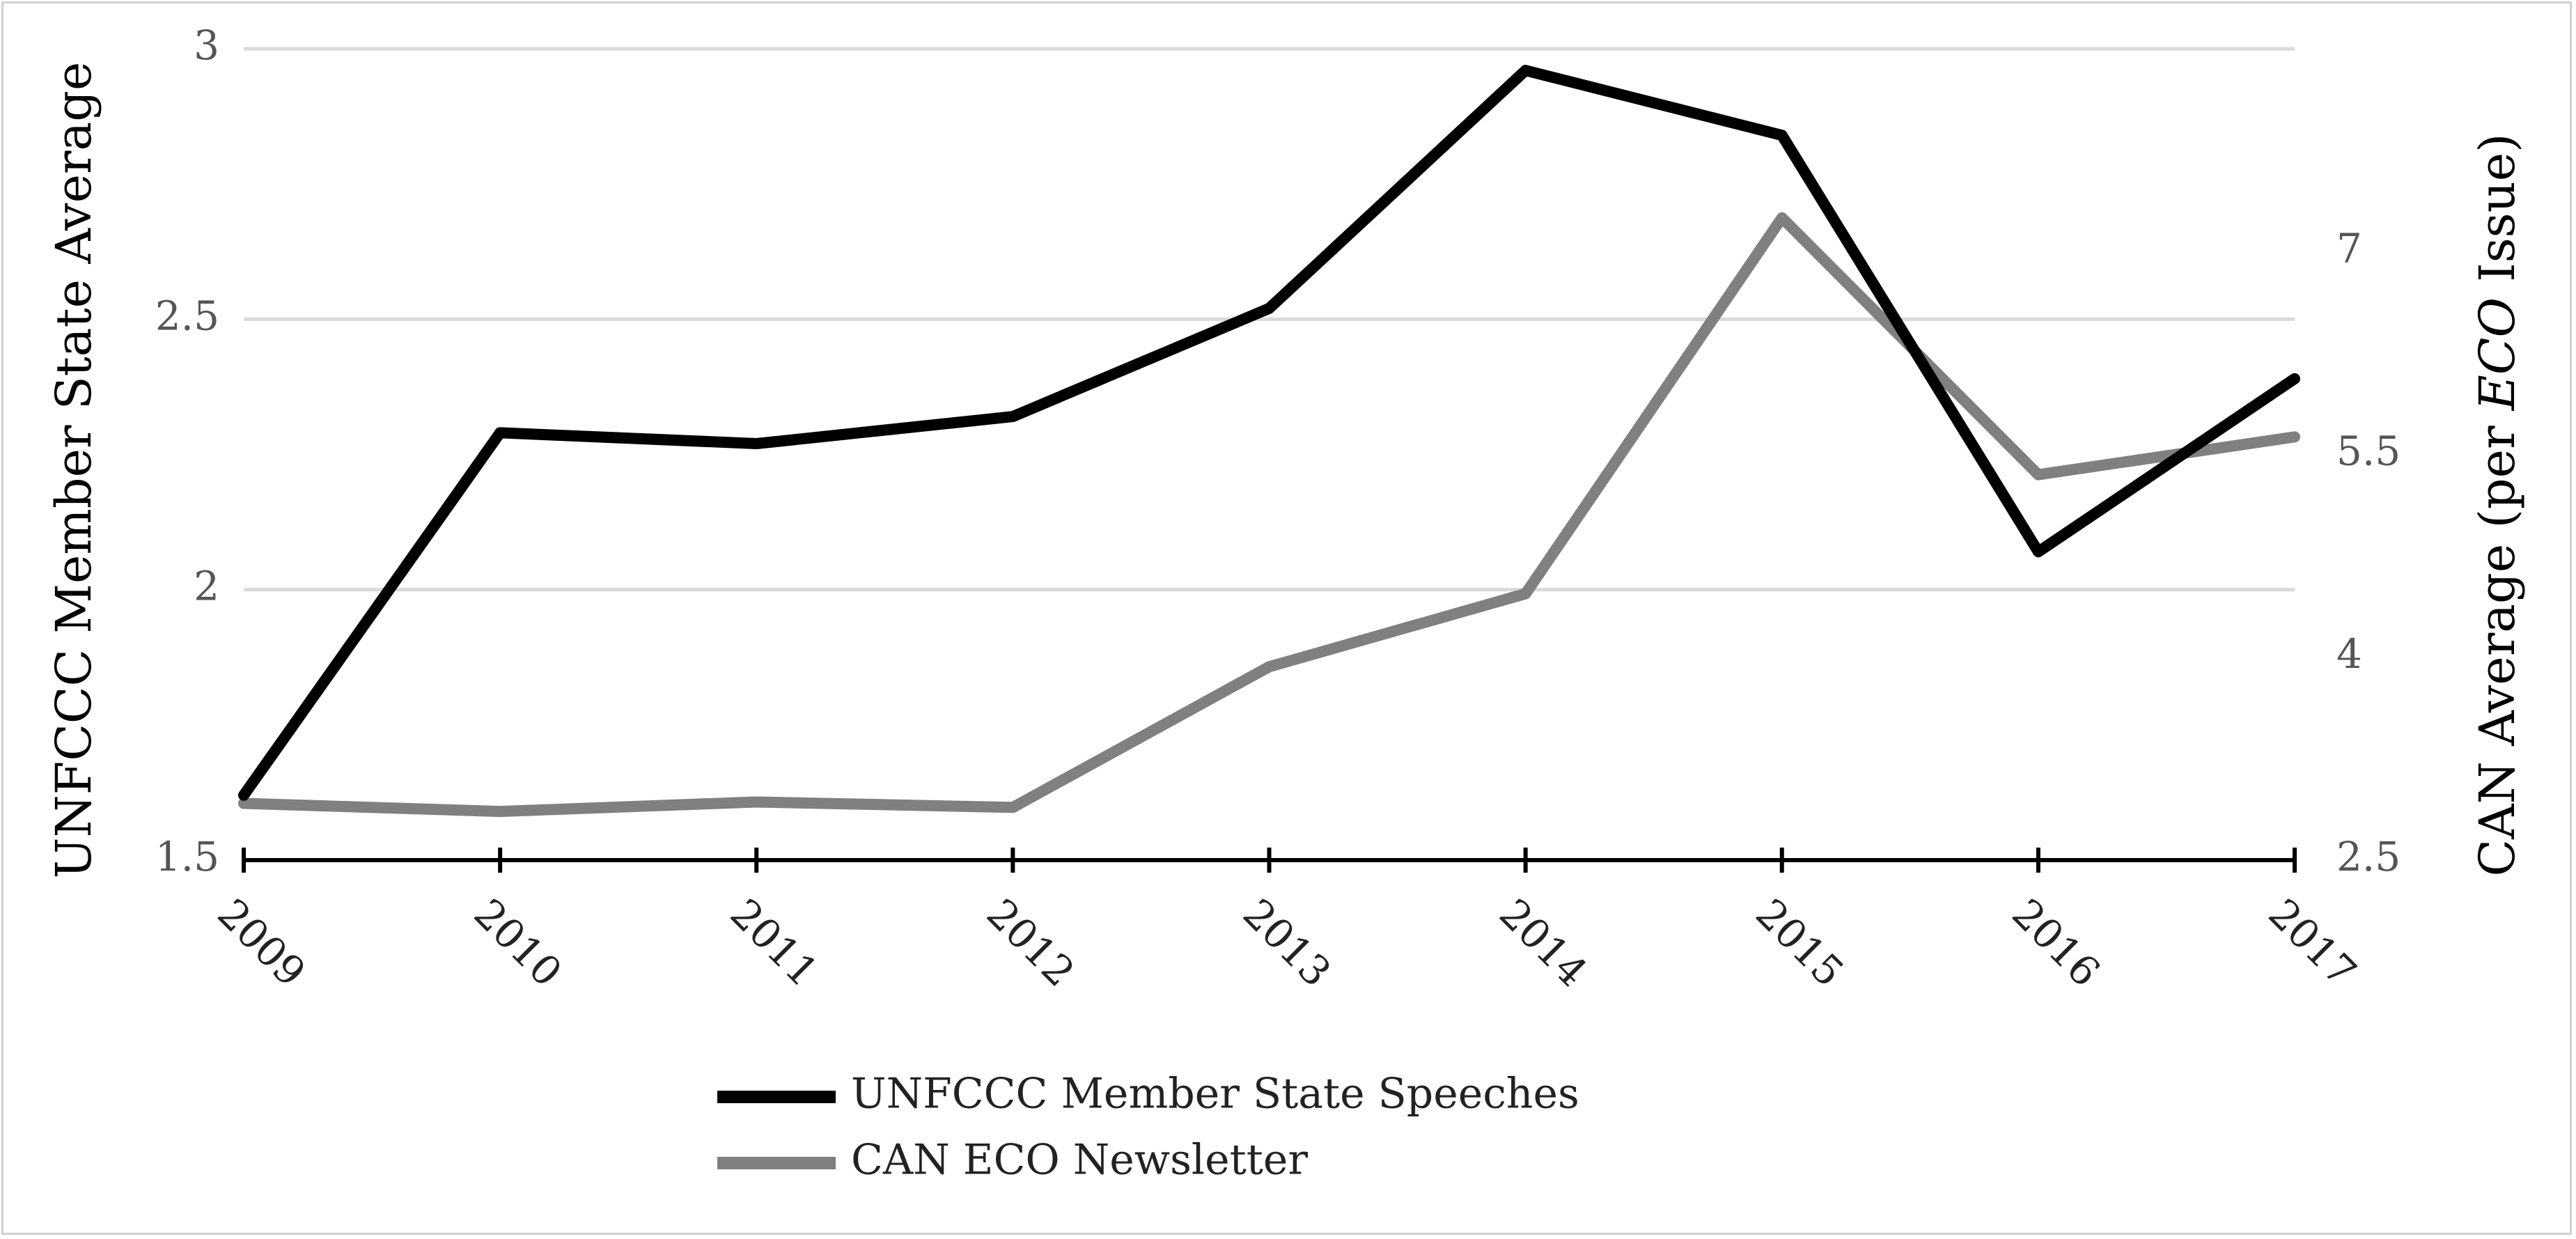 The height and width of the screenshot is (1239, 2576). I want to click on y-axis-left-title: UNFCCC Member State Average, so click(73, 471).